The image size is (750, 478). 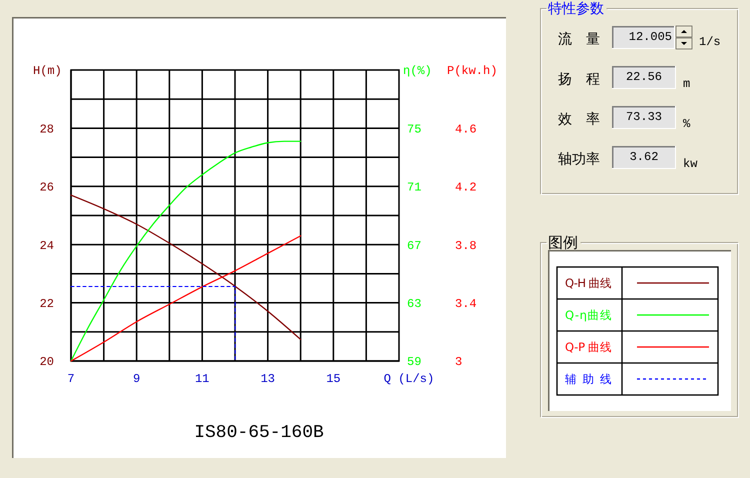 What do you see at coordinates (588, 315) in the screenshot?
I see `text: Q-η曲线` at bounding box center [588, 315].